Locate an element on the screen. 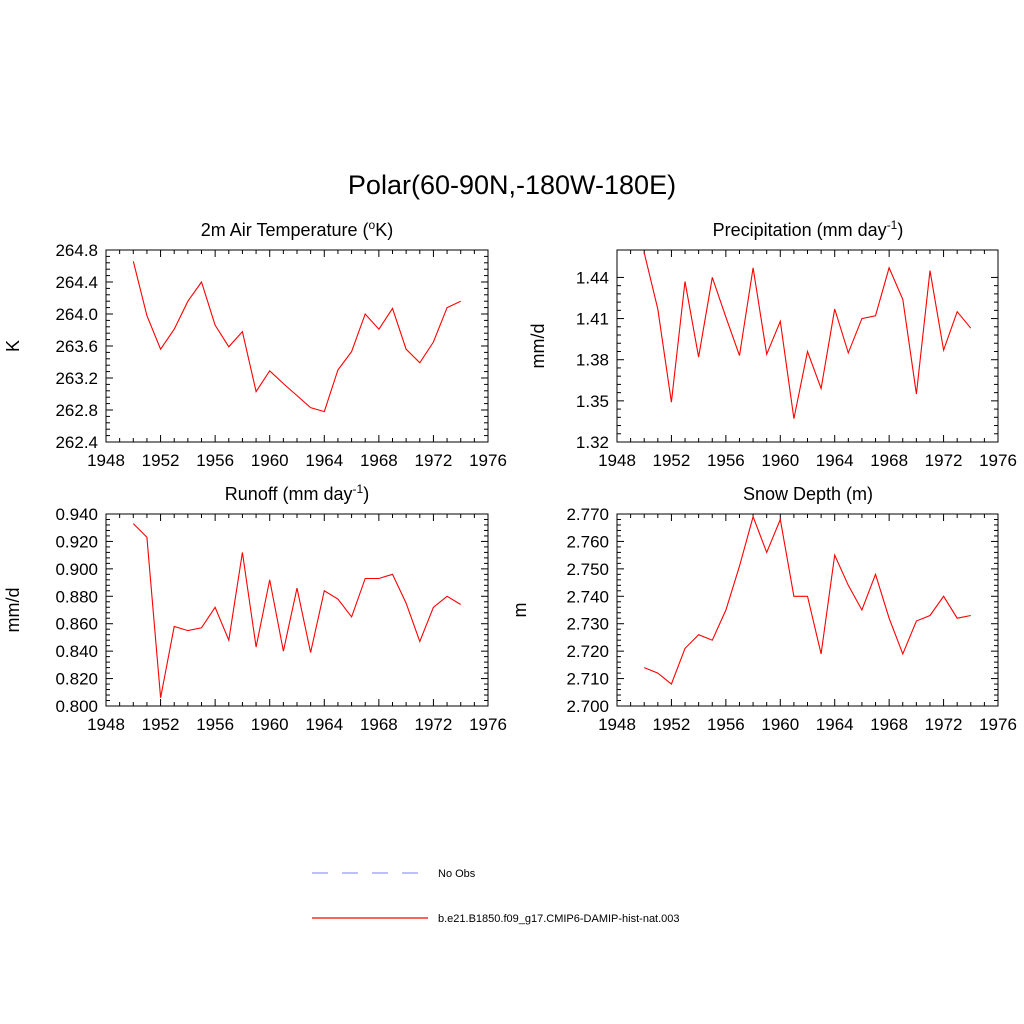 Image resolution: width=1024 pixels, height=1024 pixels. y-tick-label: 2.740 is located at coordinates (587, 596).